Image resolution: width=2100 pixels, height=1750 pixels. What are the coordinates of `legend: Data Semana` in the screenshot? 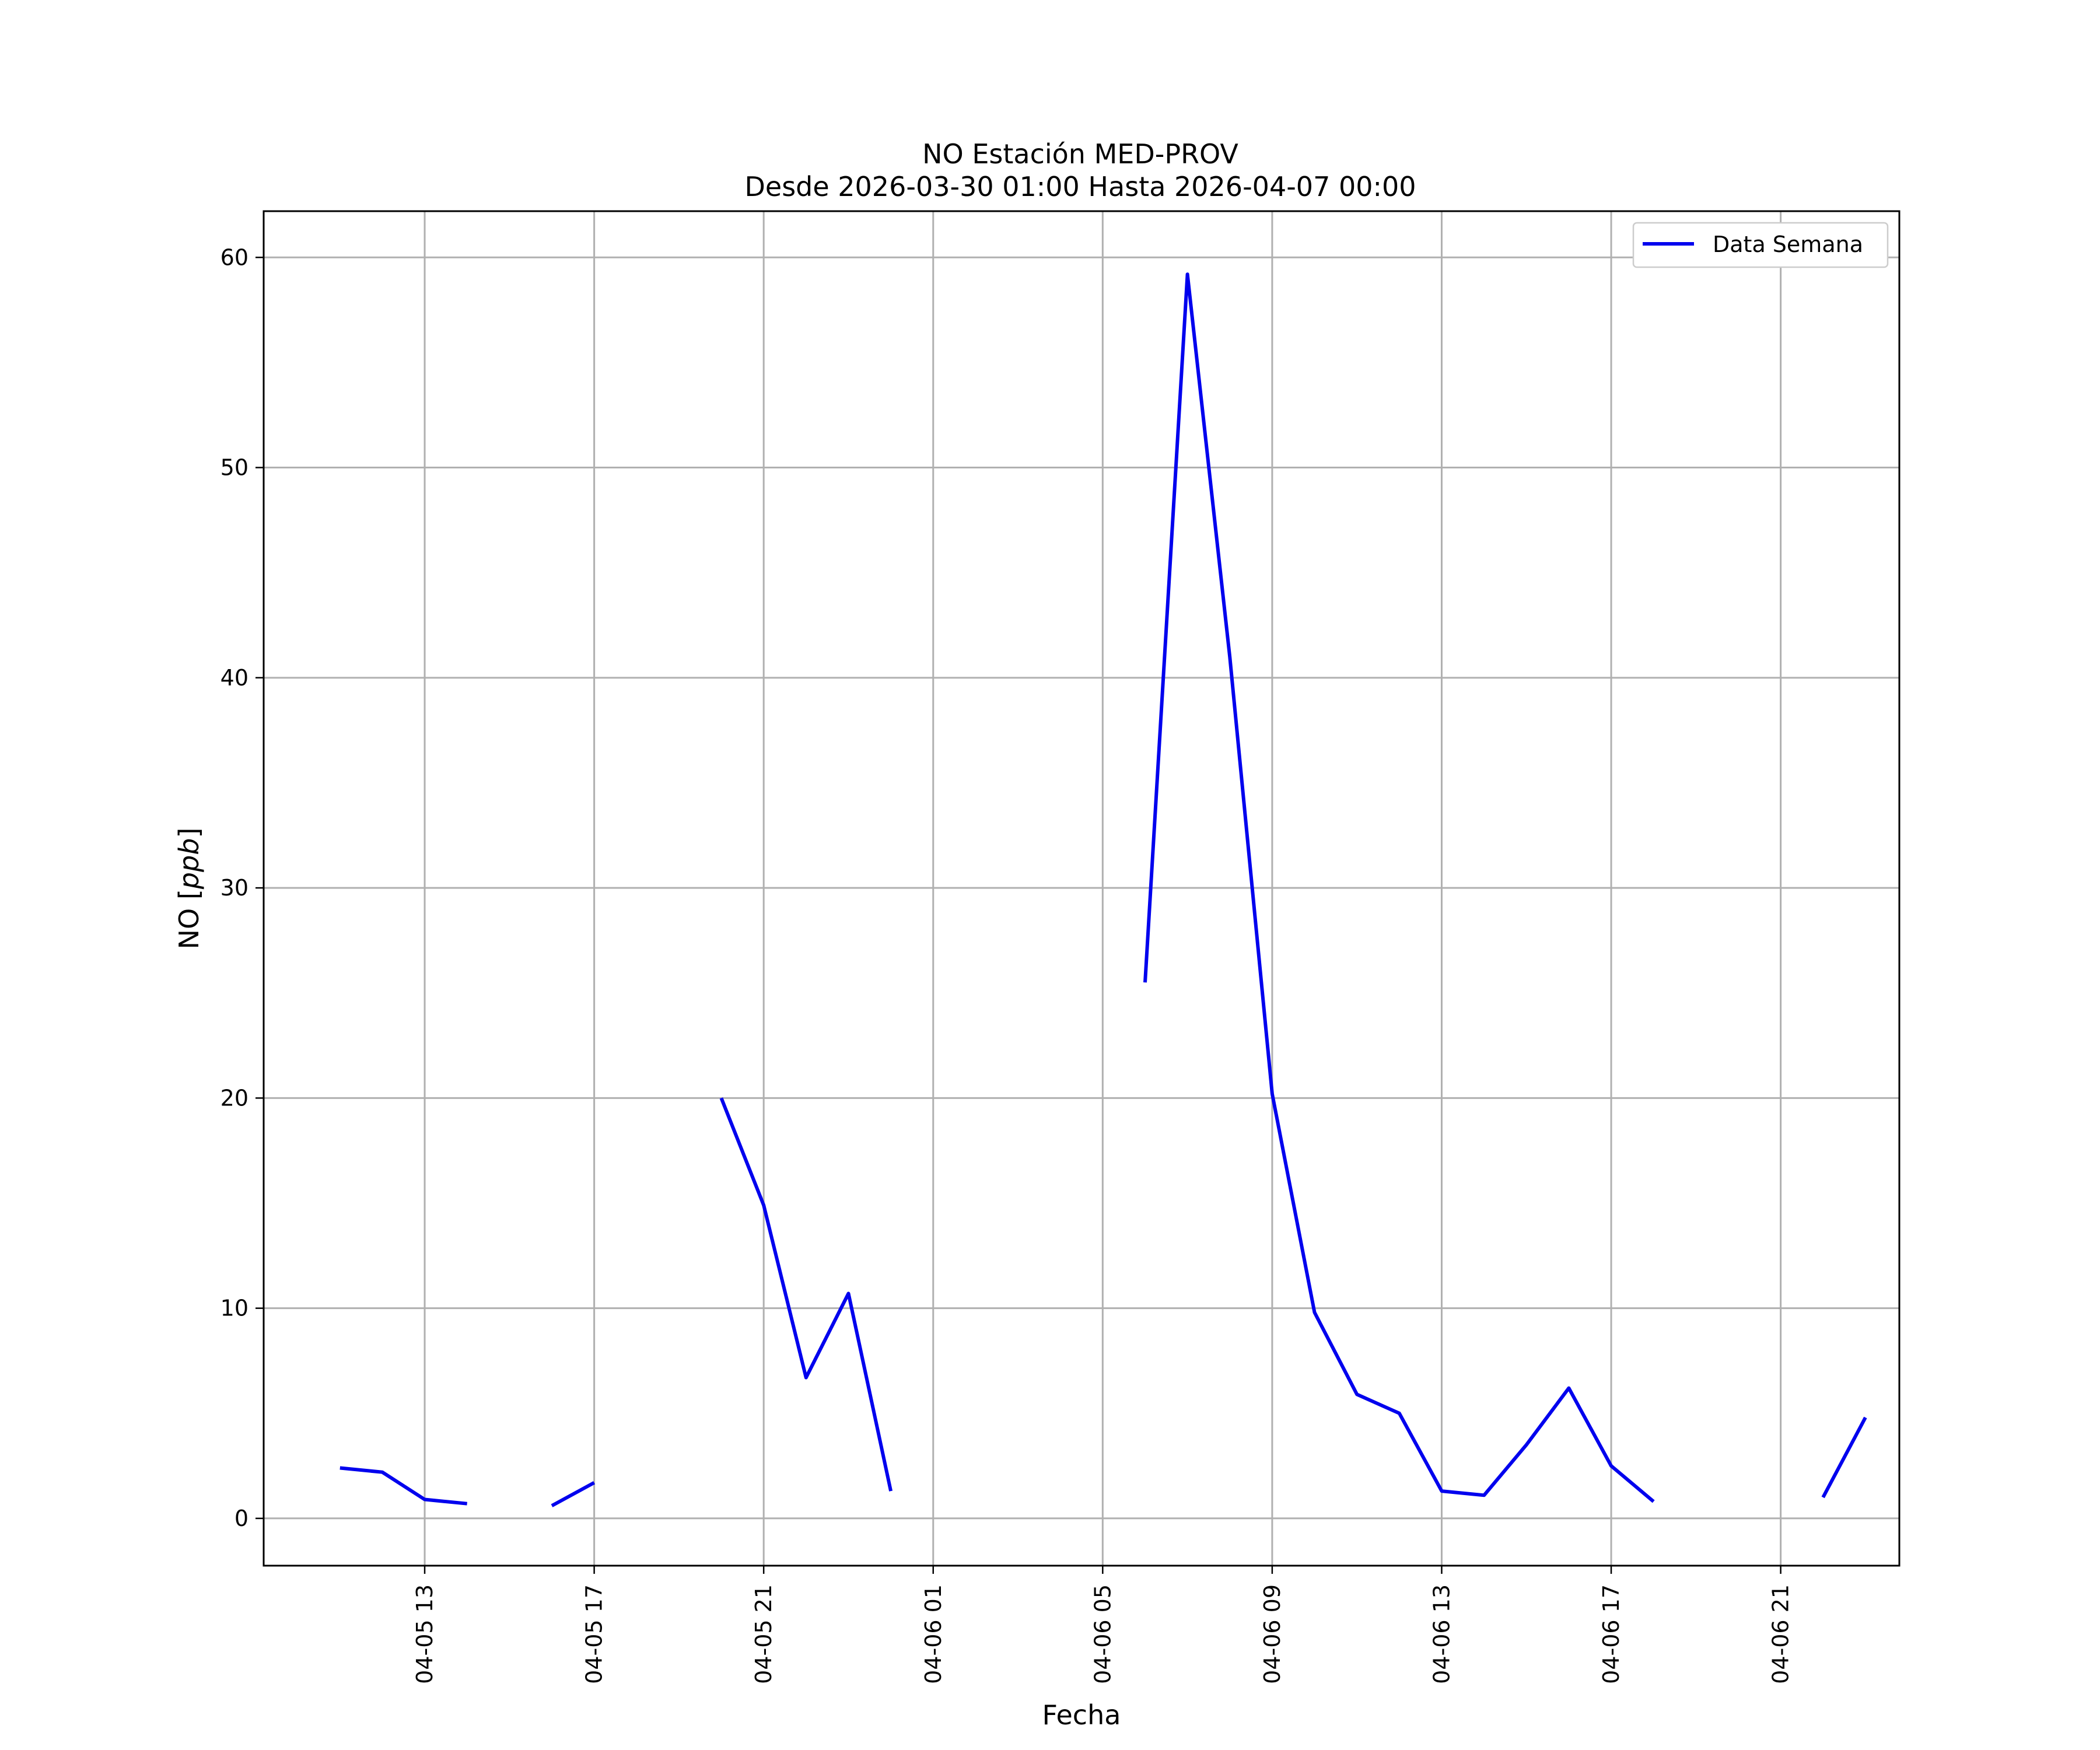 It's located at (1760, 245).